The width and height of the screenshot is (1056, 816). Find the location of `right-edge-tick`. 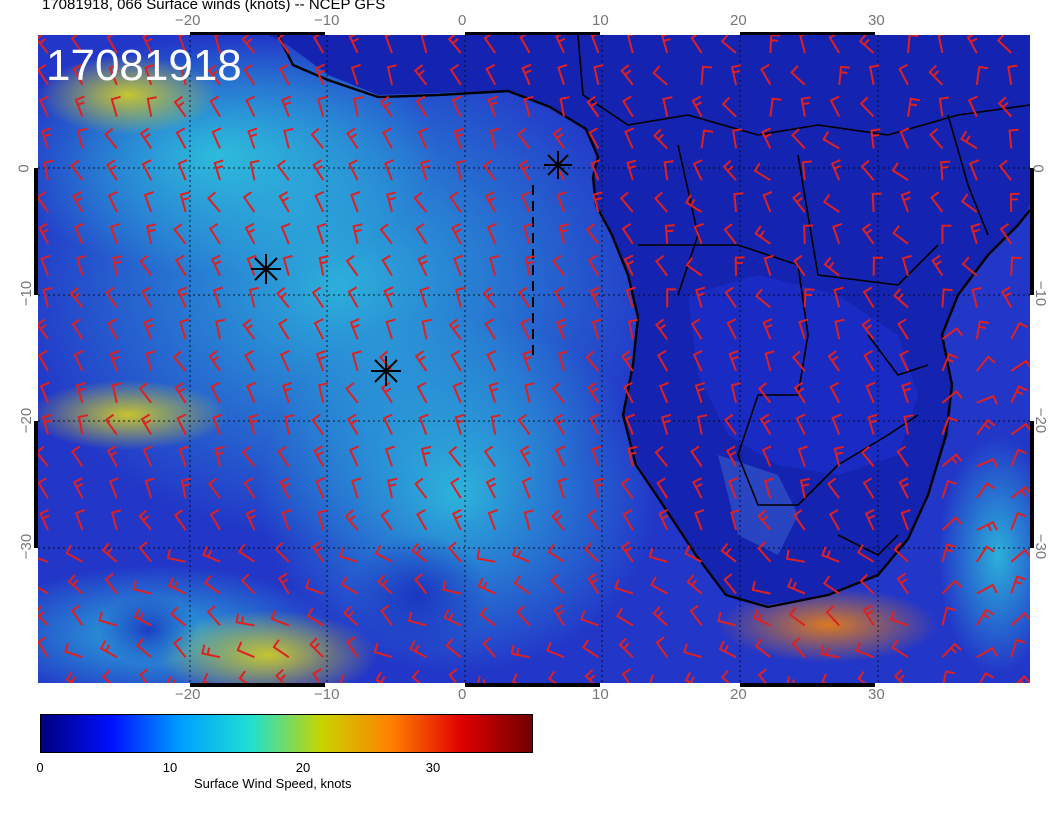

right-edge-tick is located at coordinates (1032, 231).